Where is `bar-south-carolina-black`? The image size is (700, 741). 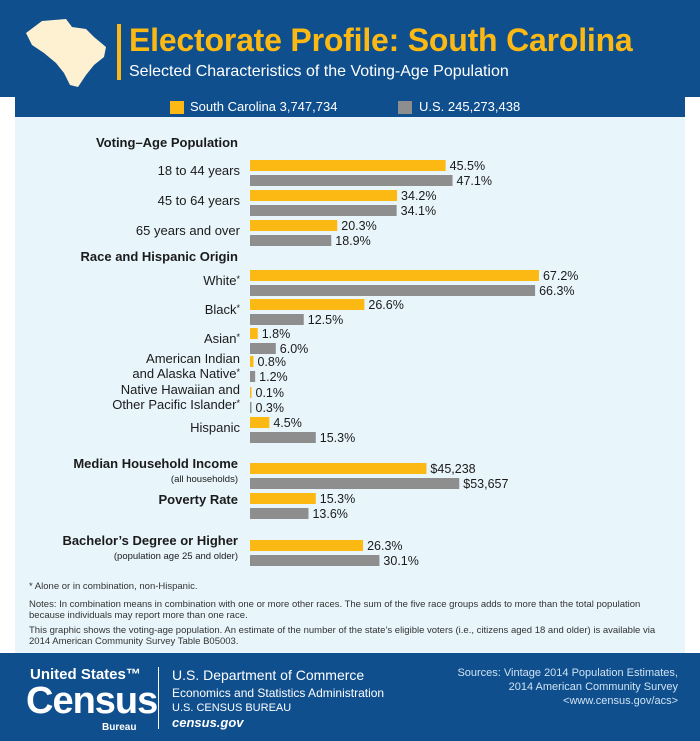 bar-south-carolina-black is located at coordinates (307, 304).